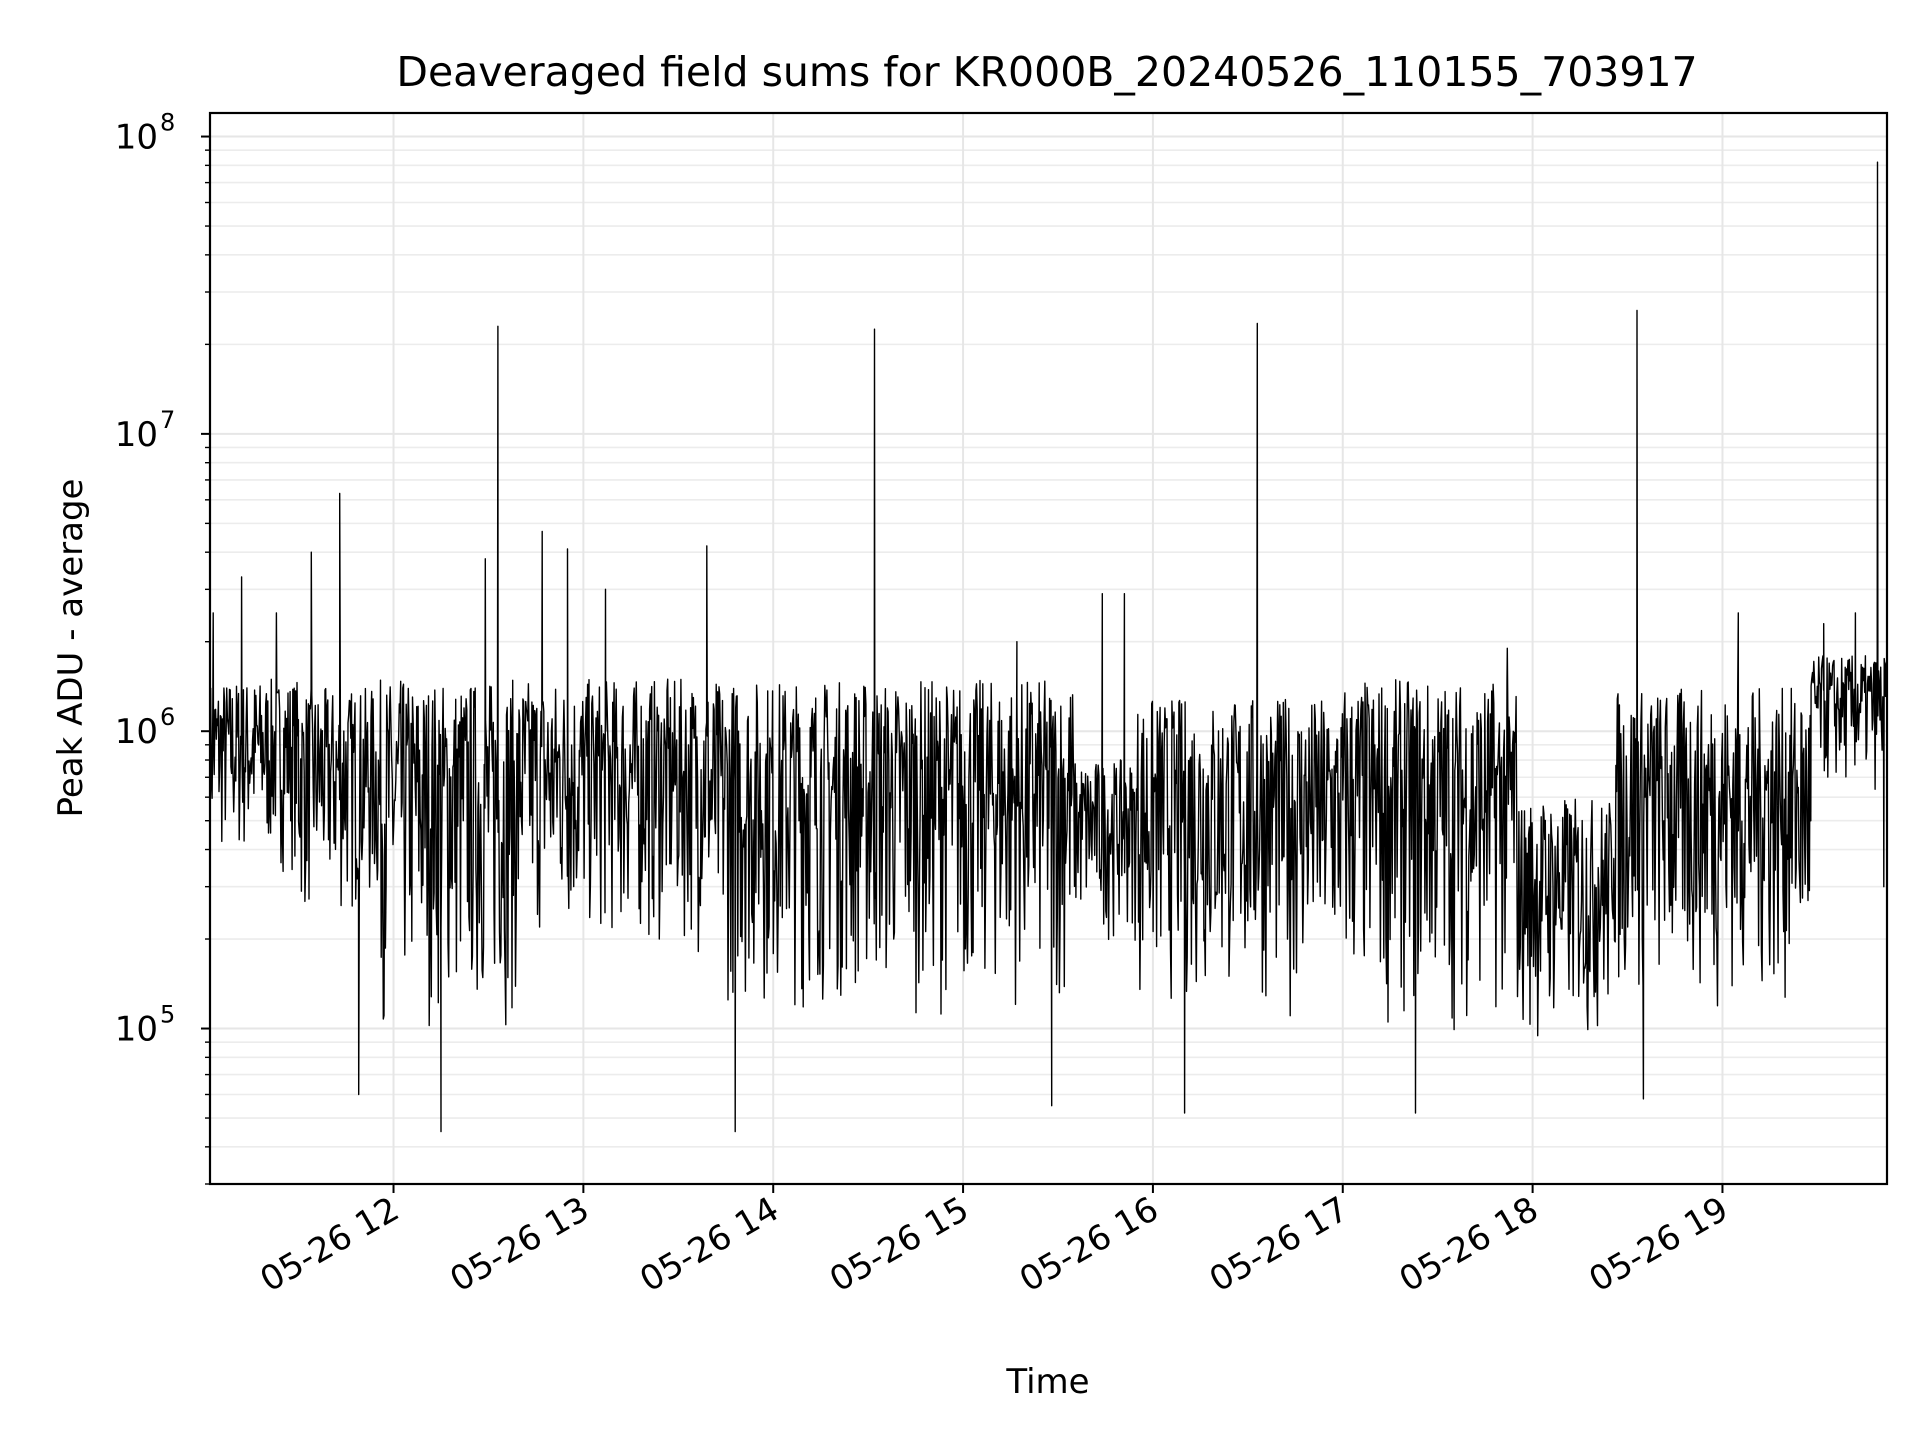 Image resolution: width=1920 pixels, height=1440 pixels. I want to click on y-tick-label-exponent: 8, so click(167, 123).